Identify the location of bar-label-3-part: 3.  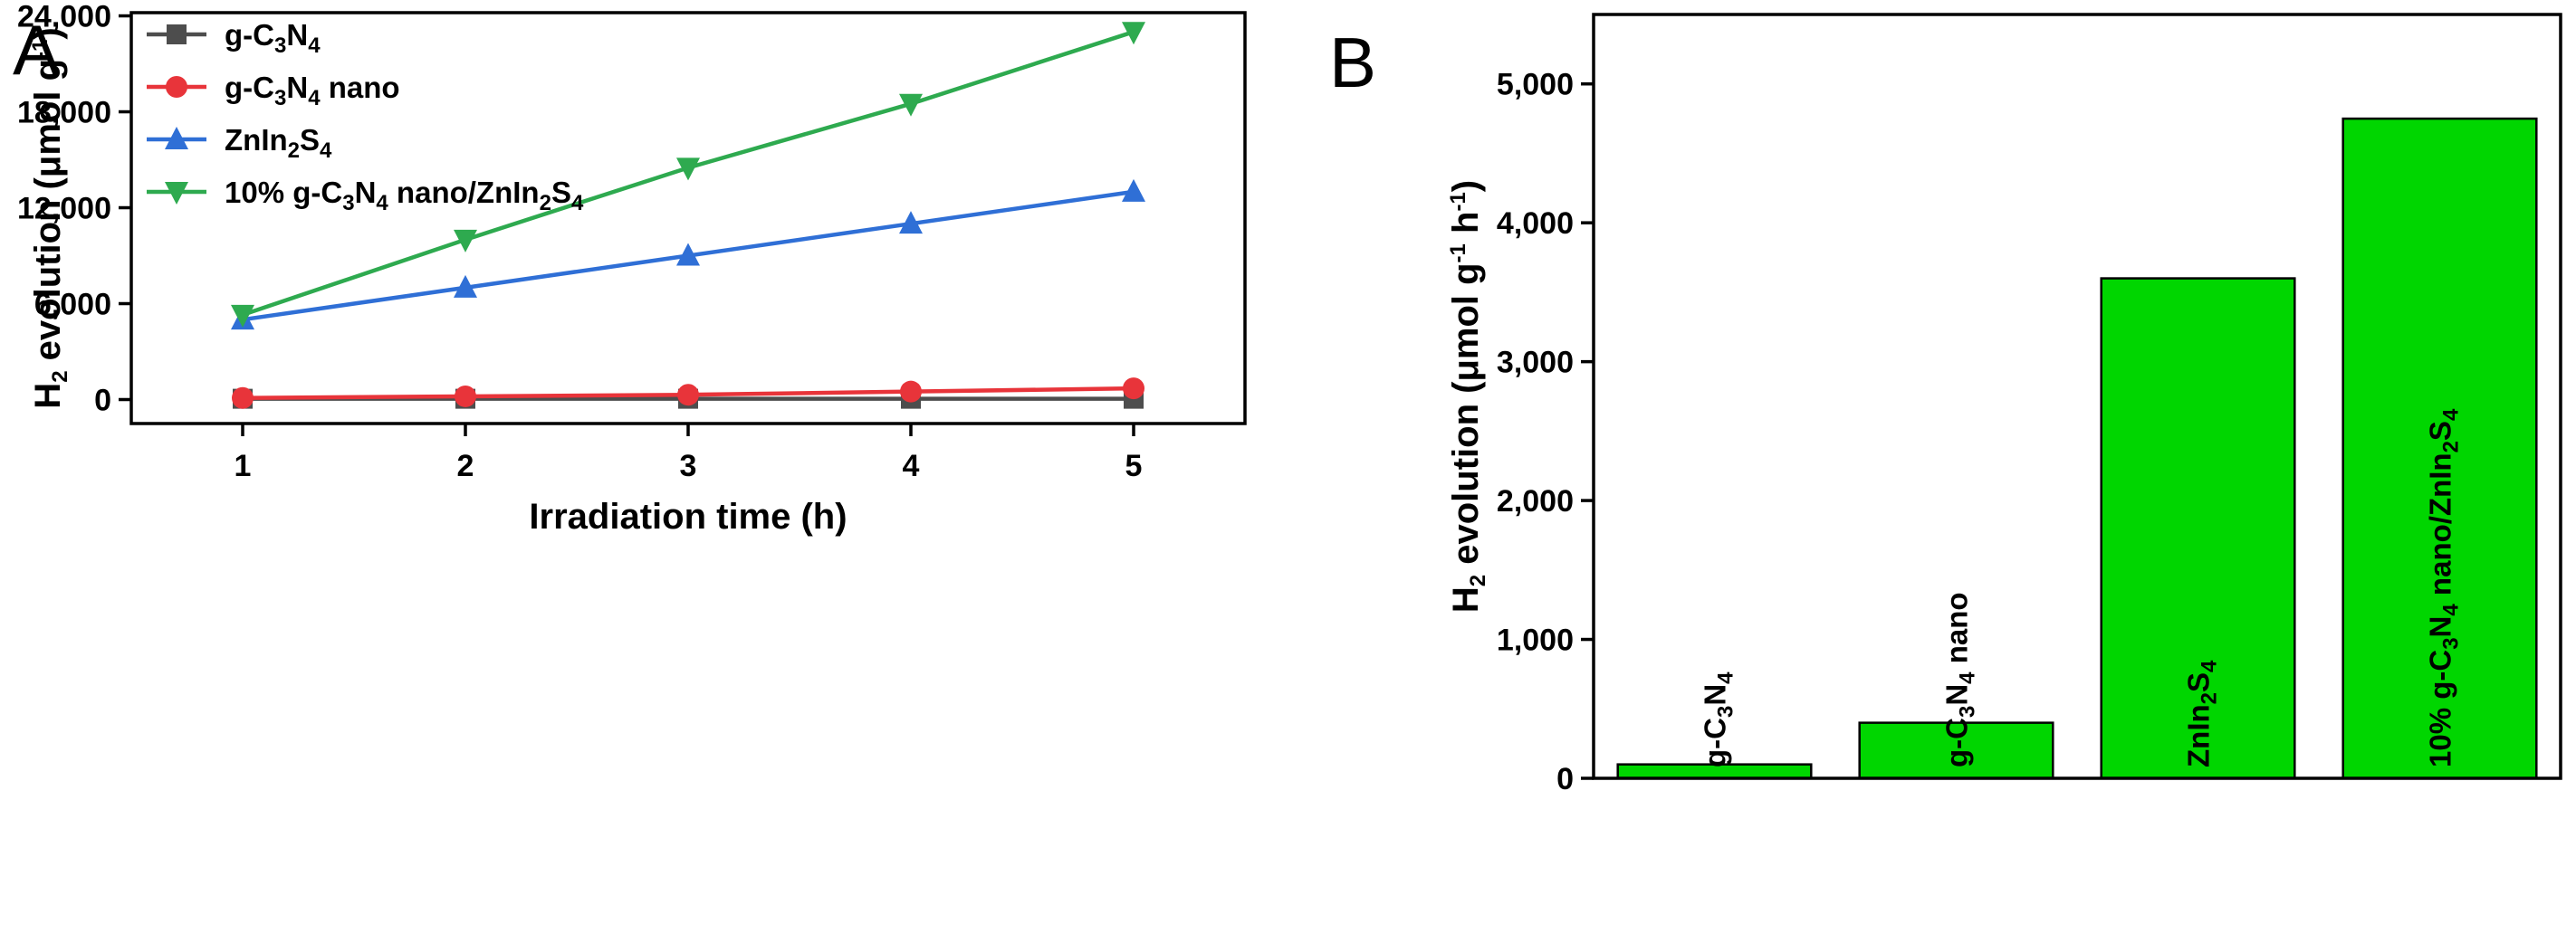
(2451, 643).